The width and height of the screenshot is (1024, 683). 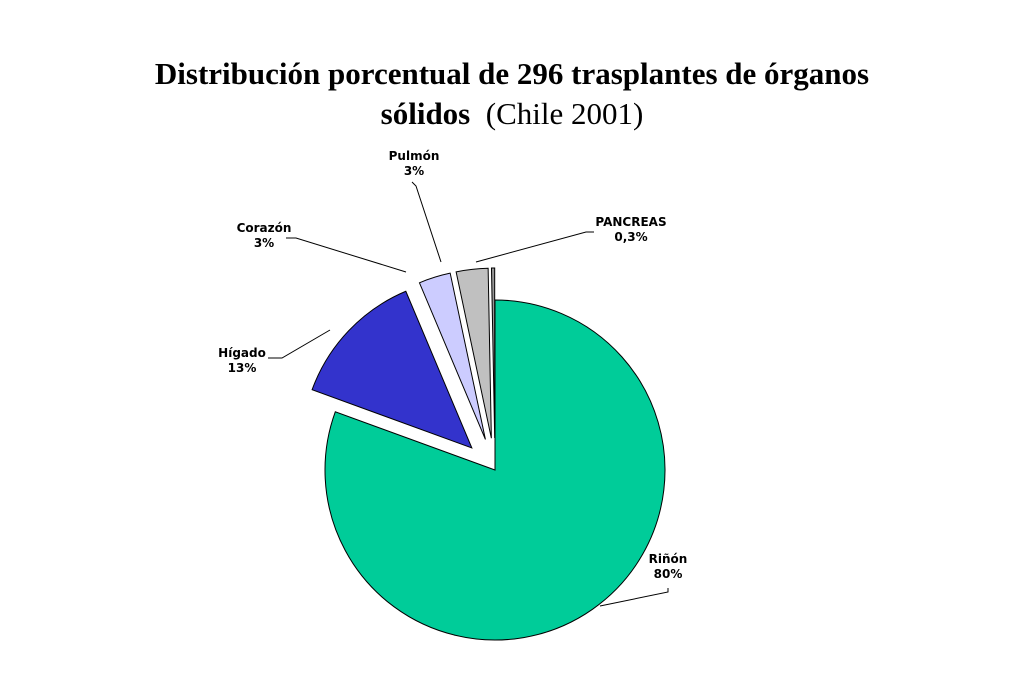 I want to click on leader-line-corazón, so click(x=346, y=255).